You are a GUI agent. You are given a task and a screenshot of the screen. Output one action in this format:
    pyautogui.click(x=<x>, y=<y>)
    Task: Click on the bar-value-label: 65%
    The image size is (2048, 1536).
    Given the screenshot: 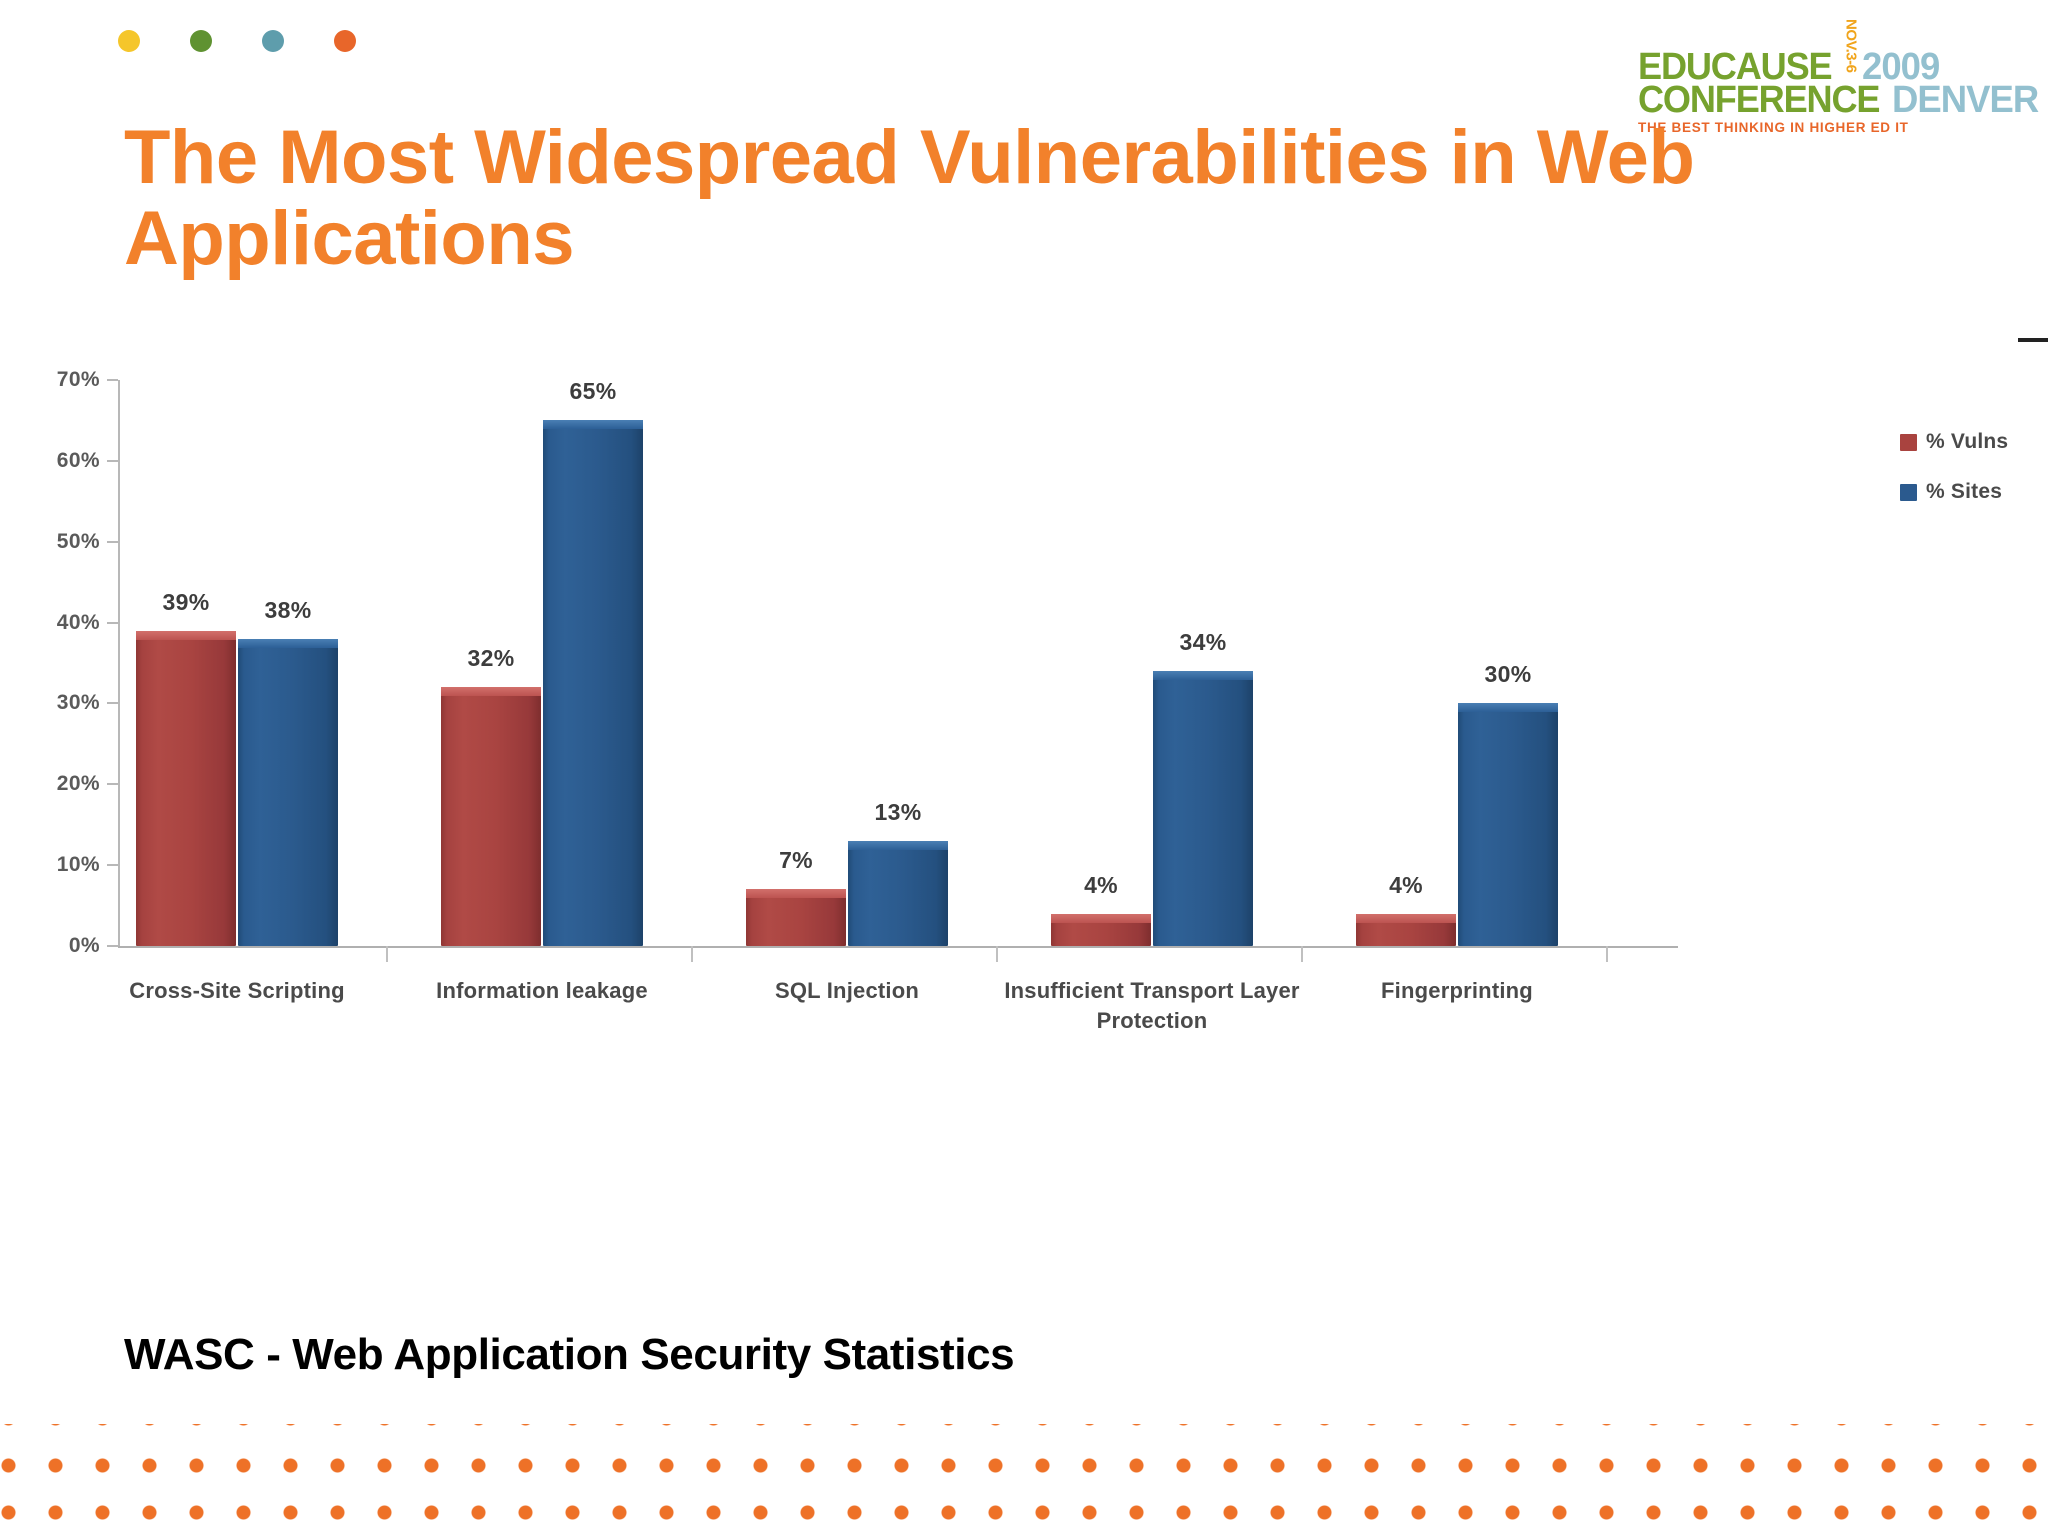 What is the action you would take?
    pyautogui.click(x=593, y=391)
    